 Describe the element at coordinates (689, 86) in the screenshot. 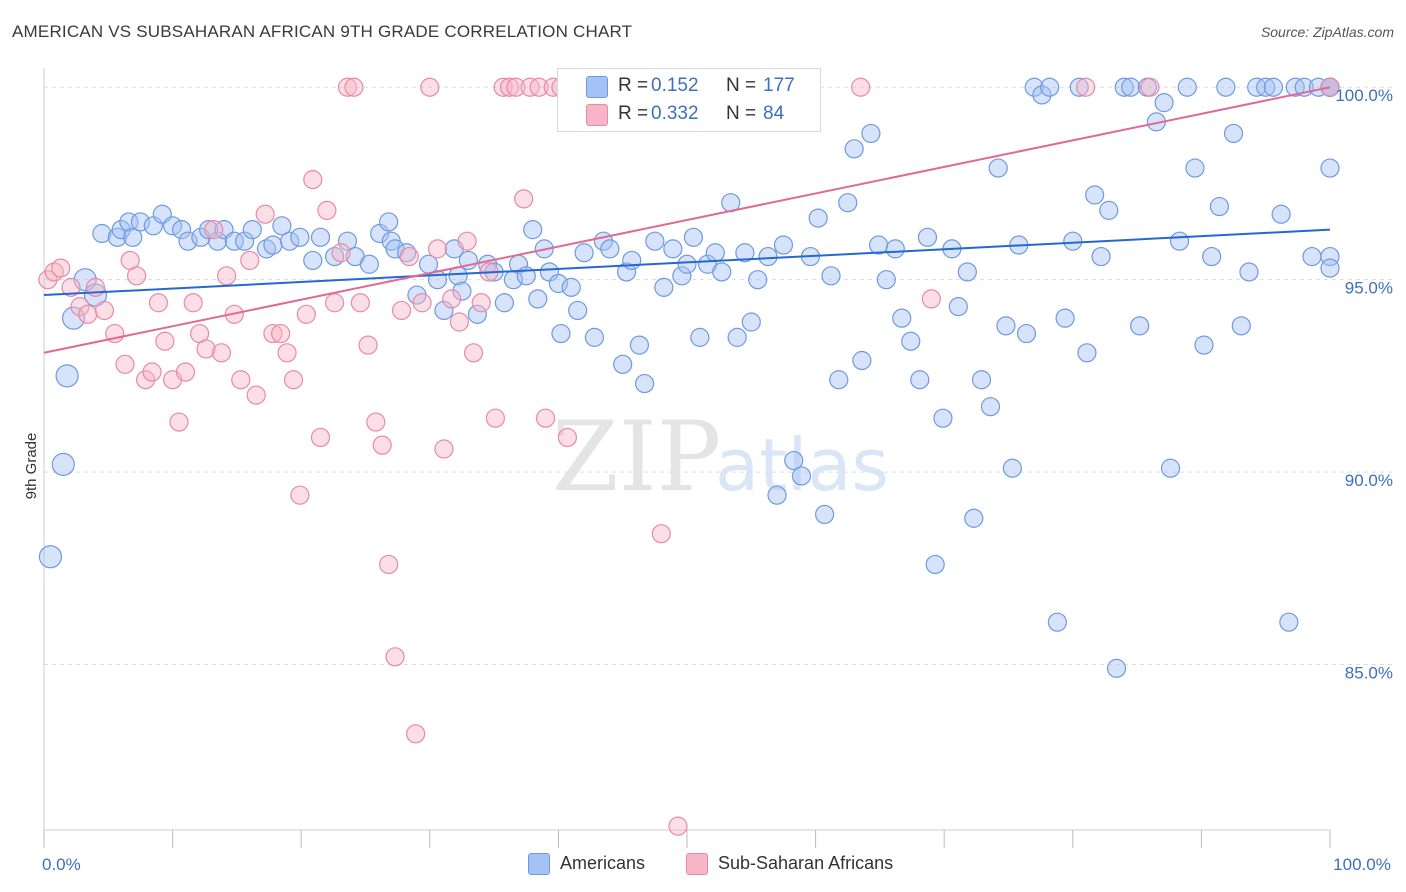

I see `legend-row-americans: R = 0.152 N = 177` at that location.